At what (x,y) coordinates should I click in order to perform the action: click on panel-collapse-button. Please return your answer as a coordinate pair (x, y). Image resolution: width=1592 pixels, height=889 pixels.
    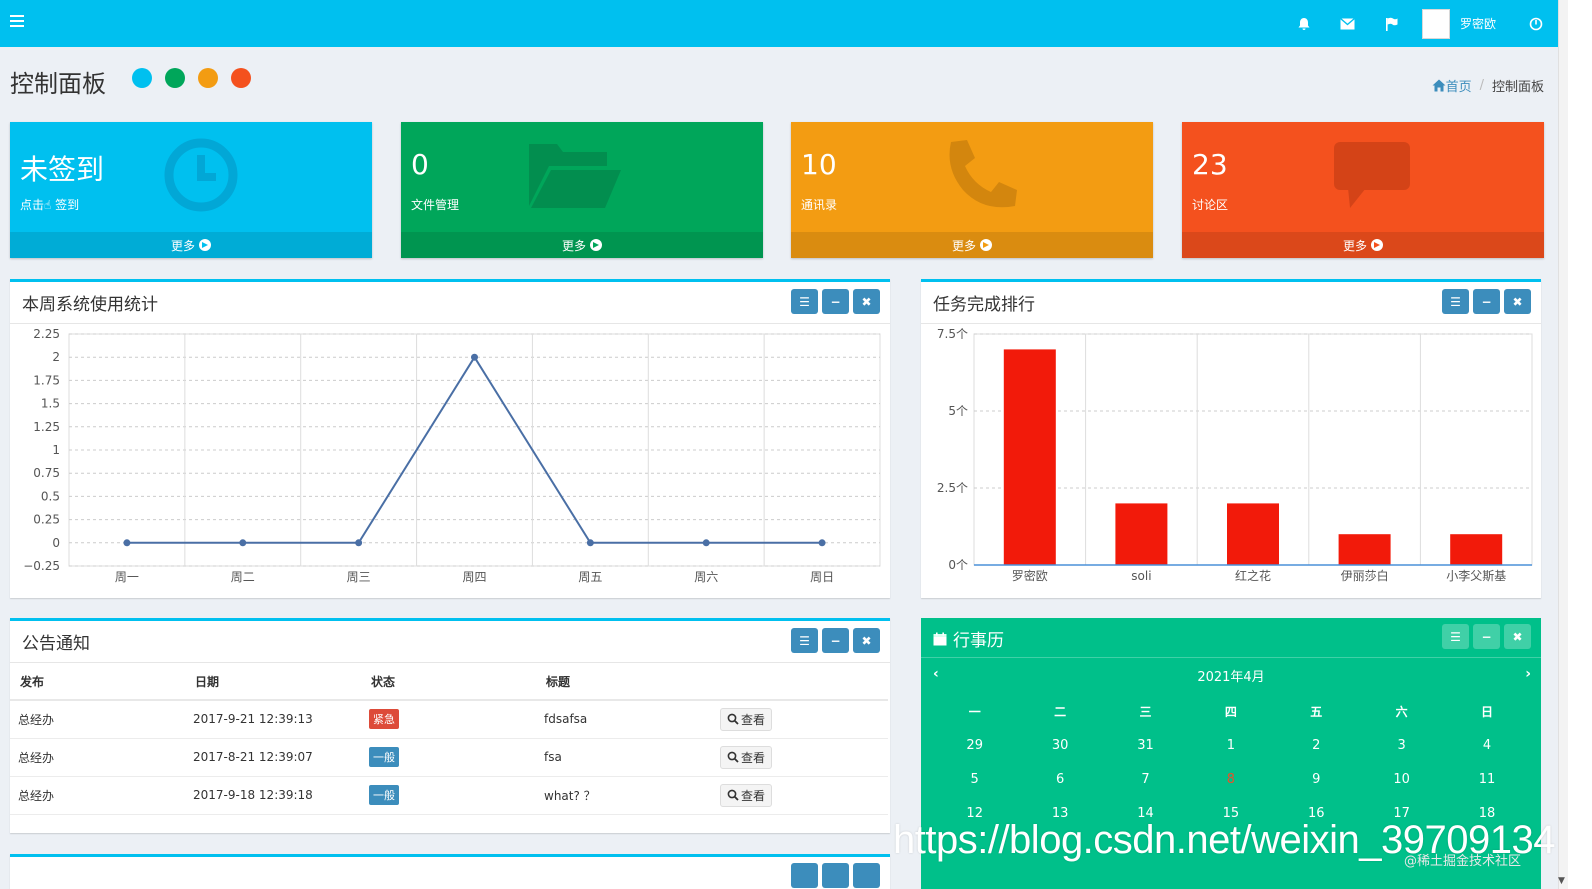
    Looking at the image, I should click on (835, 875).